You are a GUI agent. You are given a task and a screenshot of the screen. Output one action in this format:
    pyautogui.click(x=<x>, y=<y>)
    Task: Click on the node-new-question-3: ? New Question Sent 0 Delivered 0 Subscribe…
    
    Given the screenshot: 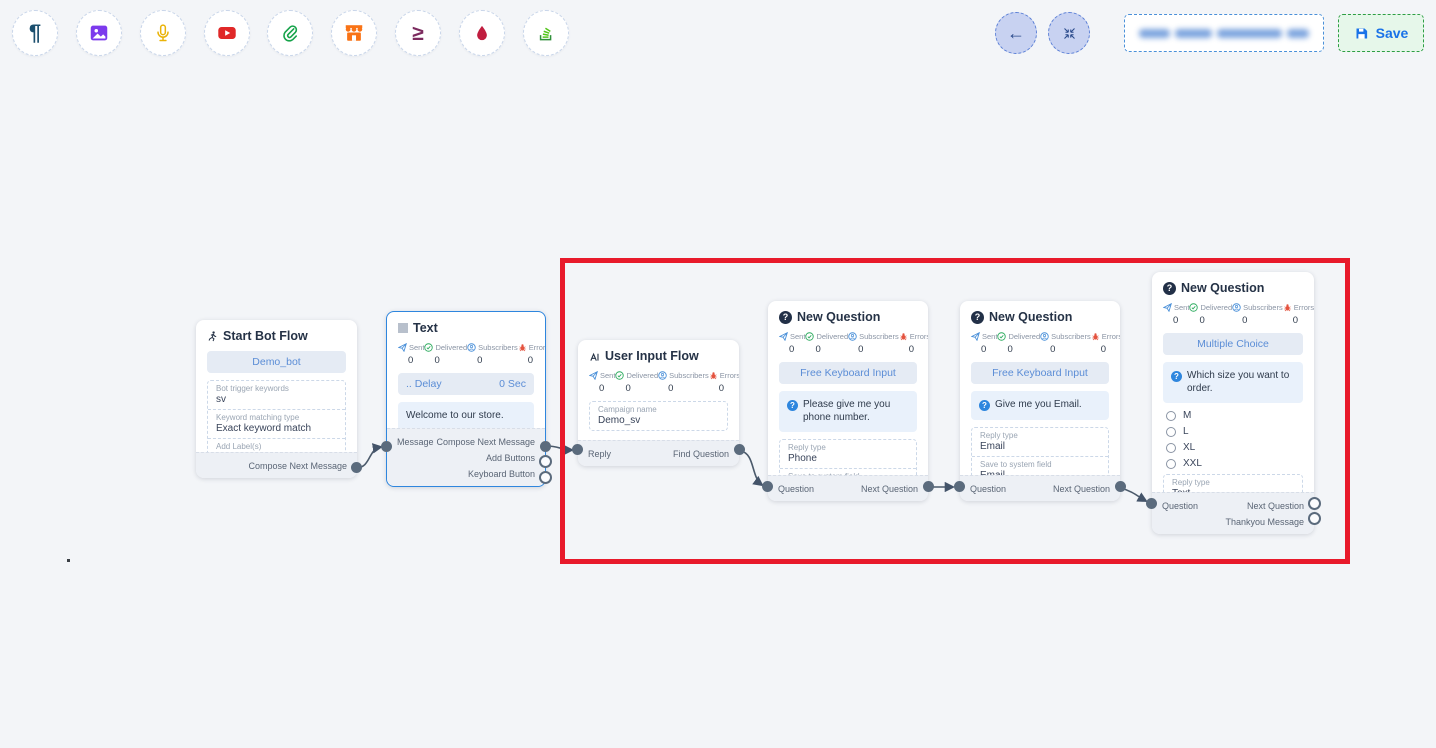 What is the action you would take?
    pyautogui.click(x=1233, y=403)
    